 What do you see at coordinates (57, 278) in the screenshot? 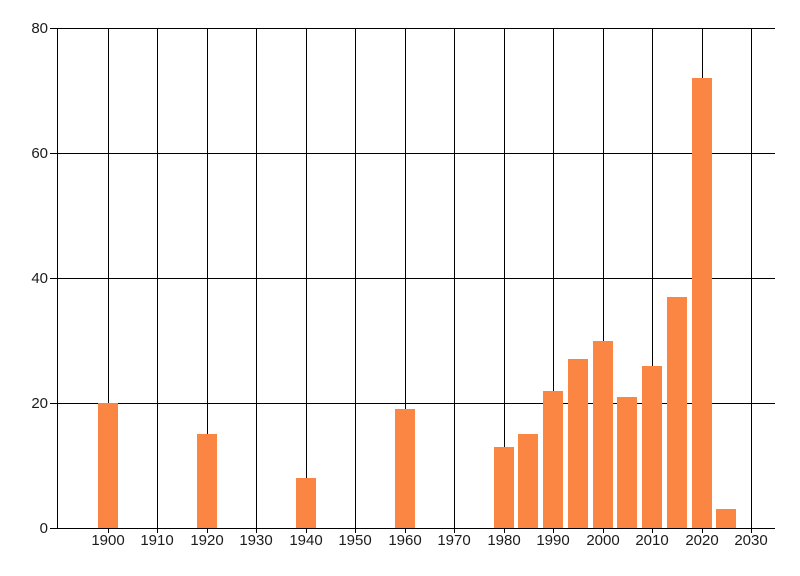
I see `y-axis-line` at bounding box center [57, 278].